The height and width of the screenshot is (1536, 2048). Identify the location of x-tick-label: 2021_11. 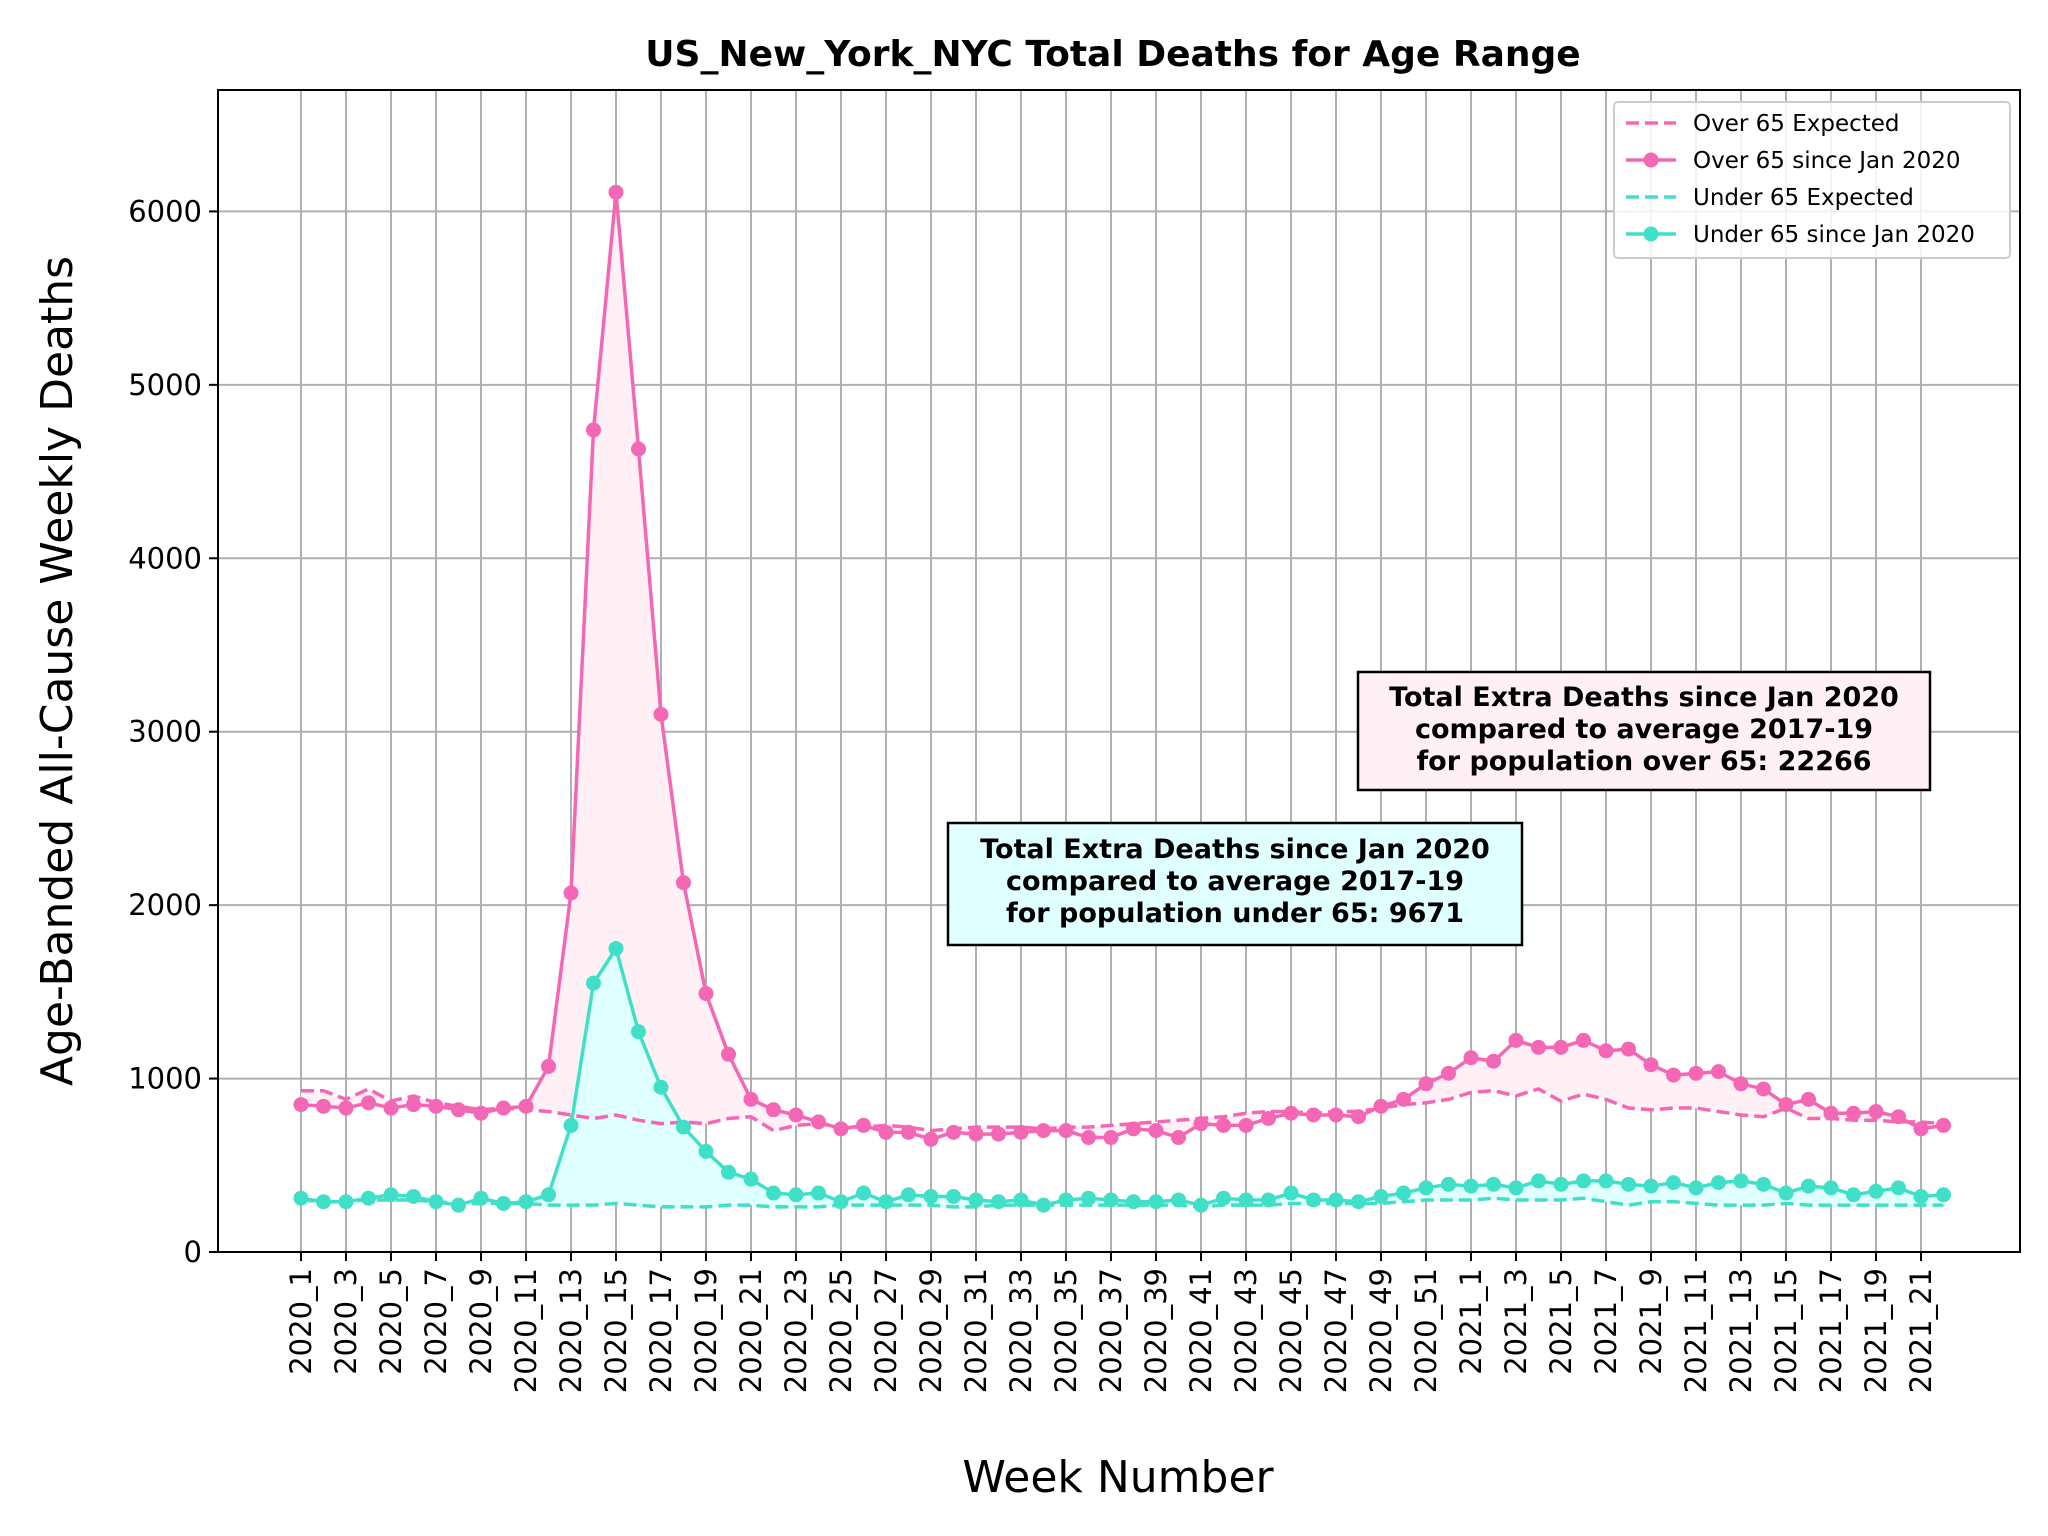
(1696, 1330).